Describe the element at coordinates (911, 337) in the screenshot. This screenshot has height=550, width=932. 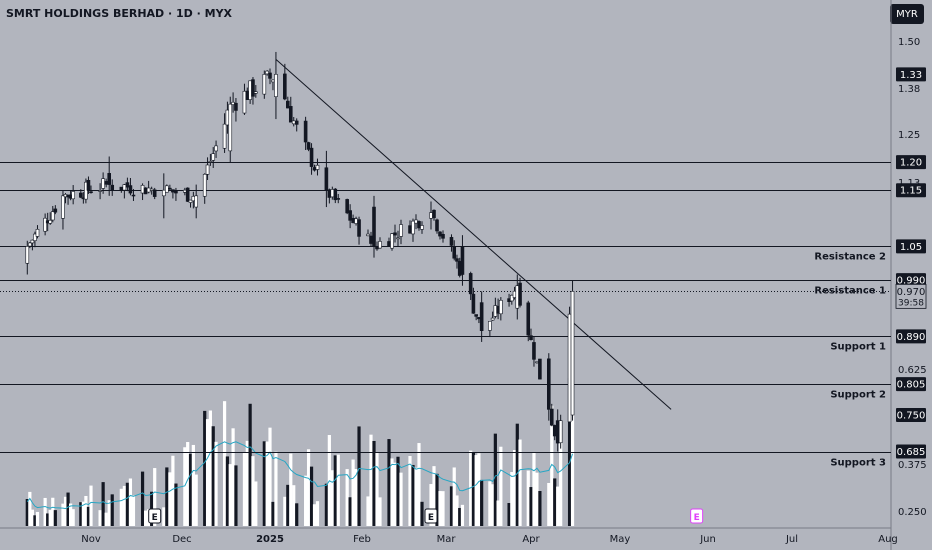
I see `price-label-5: 0.890` at that location.